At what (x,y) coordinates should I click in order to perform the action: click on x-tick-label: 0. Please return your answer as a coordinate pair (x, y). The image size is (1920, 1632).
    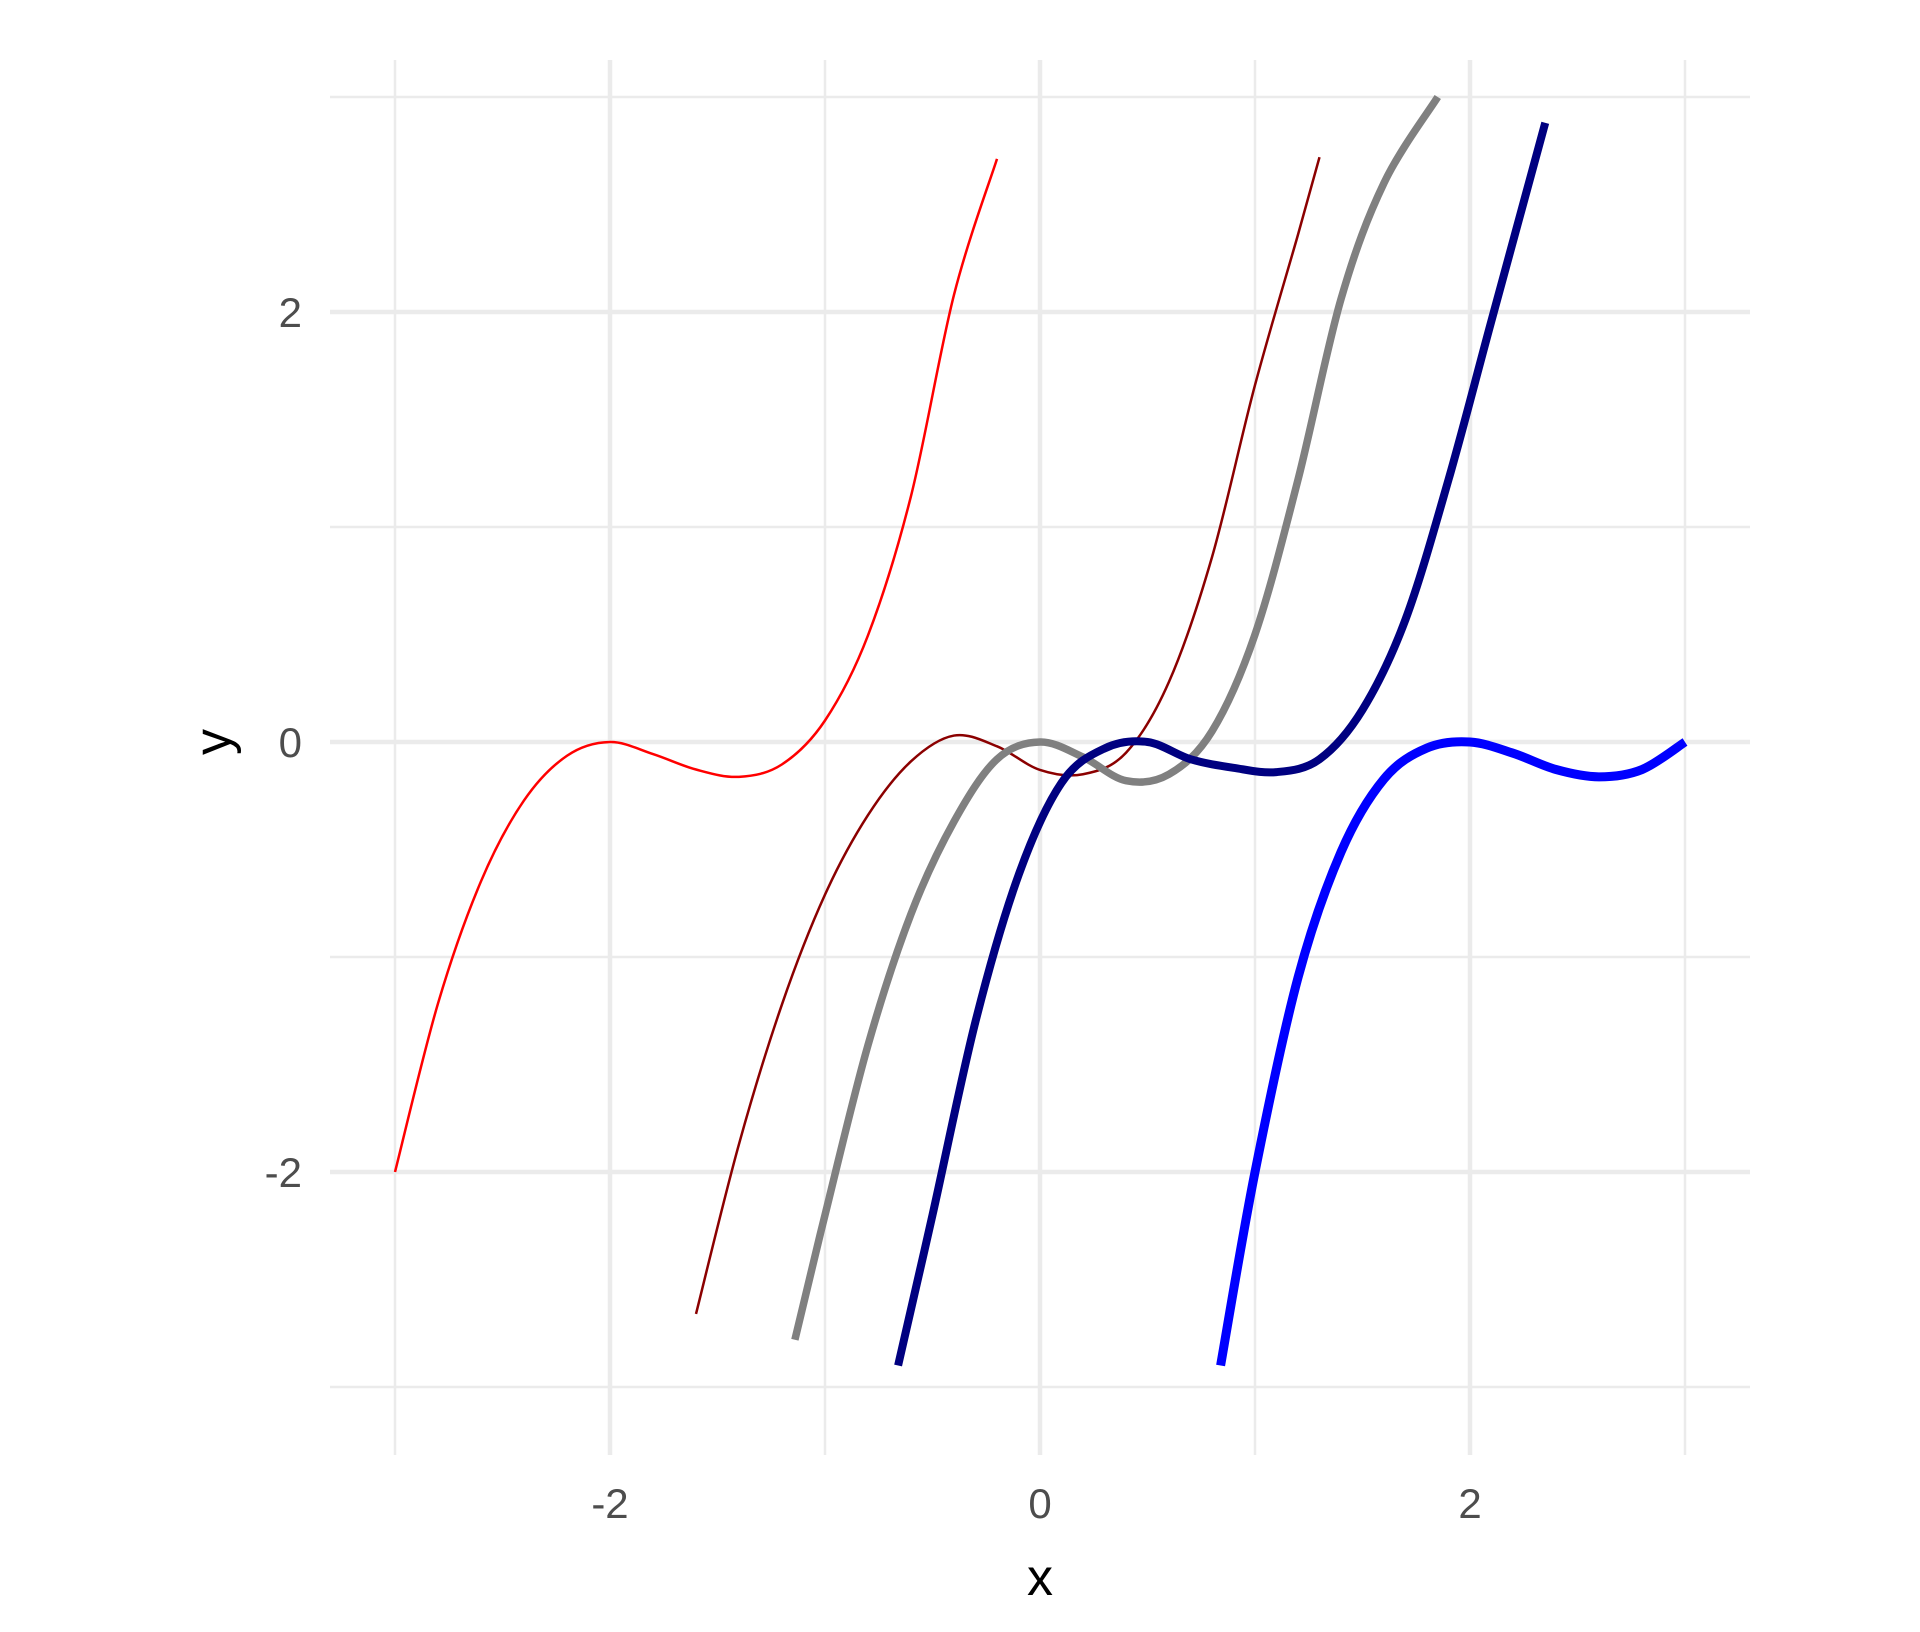
    Looking at the image, I should click on (1039, 1503).